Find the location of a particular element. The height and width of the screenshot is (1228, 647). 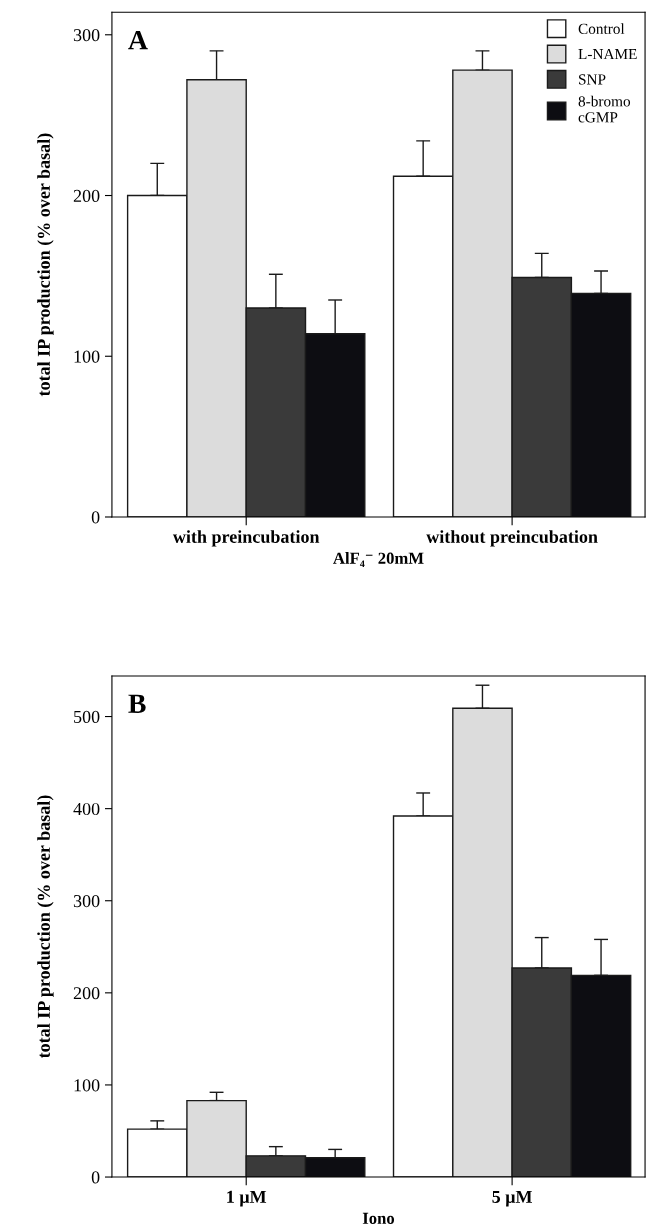

annotation: B is located at coordinates (137, 703).